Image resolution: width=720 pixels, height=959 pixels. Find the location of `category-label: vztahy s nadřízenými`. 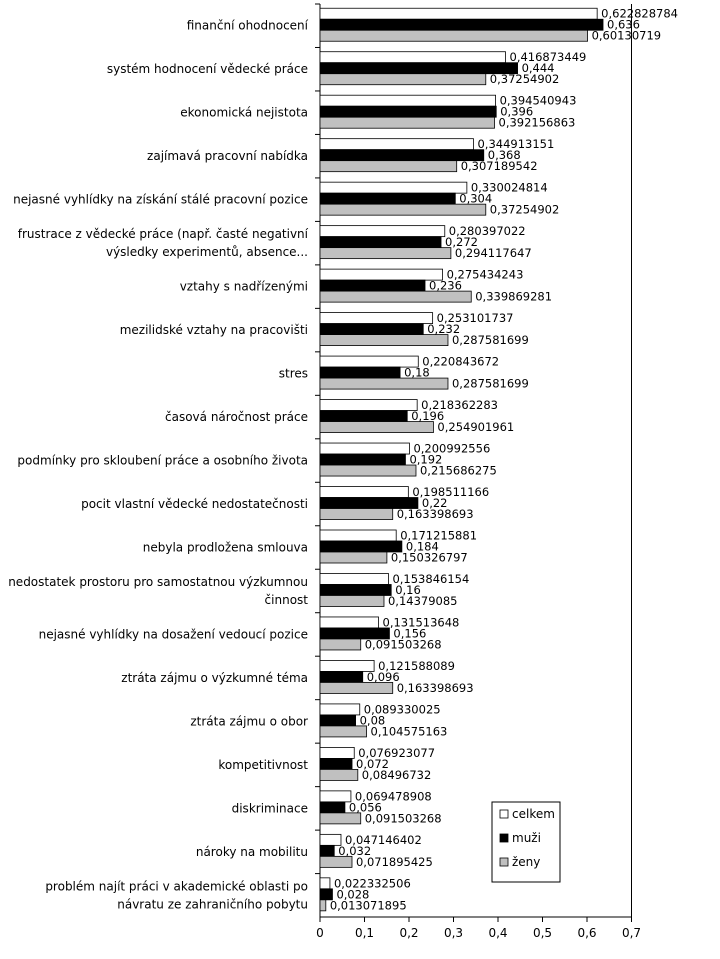

category-label: vztahy s nadřízenými is located at coordinates (244, 287).